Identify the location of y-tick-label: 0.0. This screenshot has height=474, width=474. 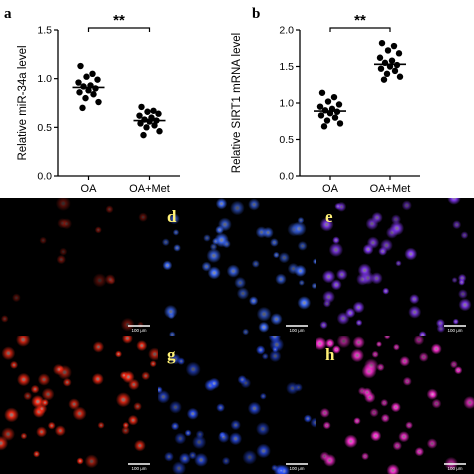
(44, 177).